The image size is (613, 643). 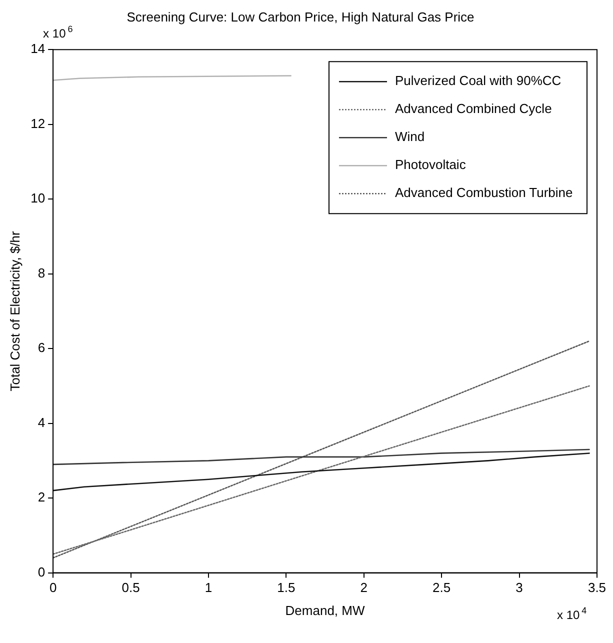 What do you see at coordinates (441, 588) in the screenshot?
I see `x-tick-label: 2.5` at bounding box center [441, 588].